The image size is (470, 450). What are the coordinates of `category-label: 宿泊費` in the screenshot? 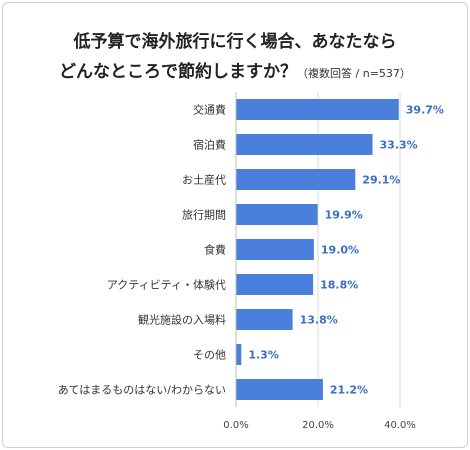 It's located at (209, 145).